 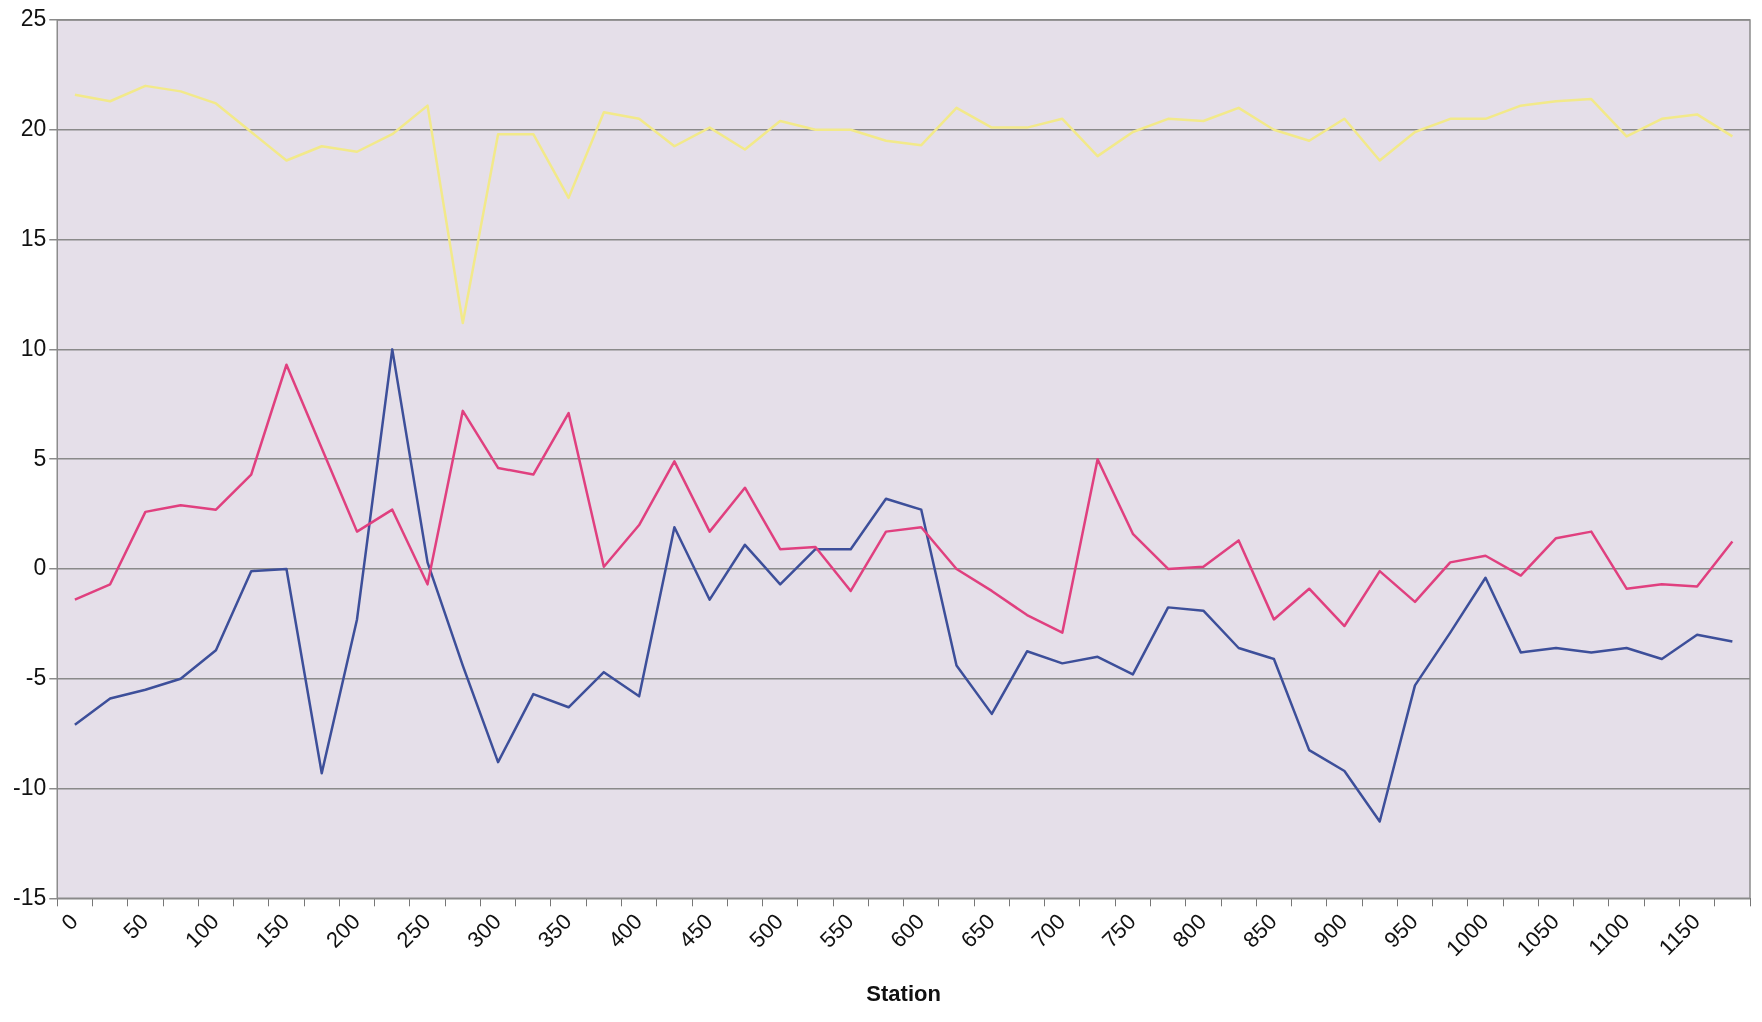 What do you see at coordinates (836, 930) in the screenshot?
I see `x-tick-label: 550` at bounding box center [836, 930].